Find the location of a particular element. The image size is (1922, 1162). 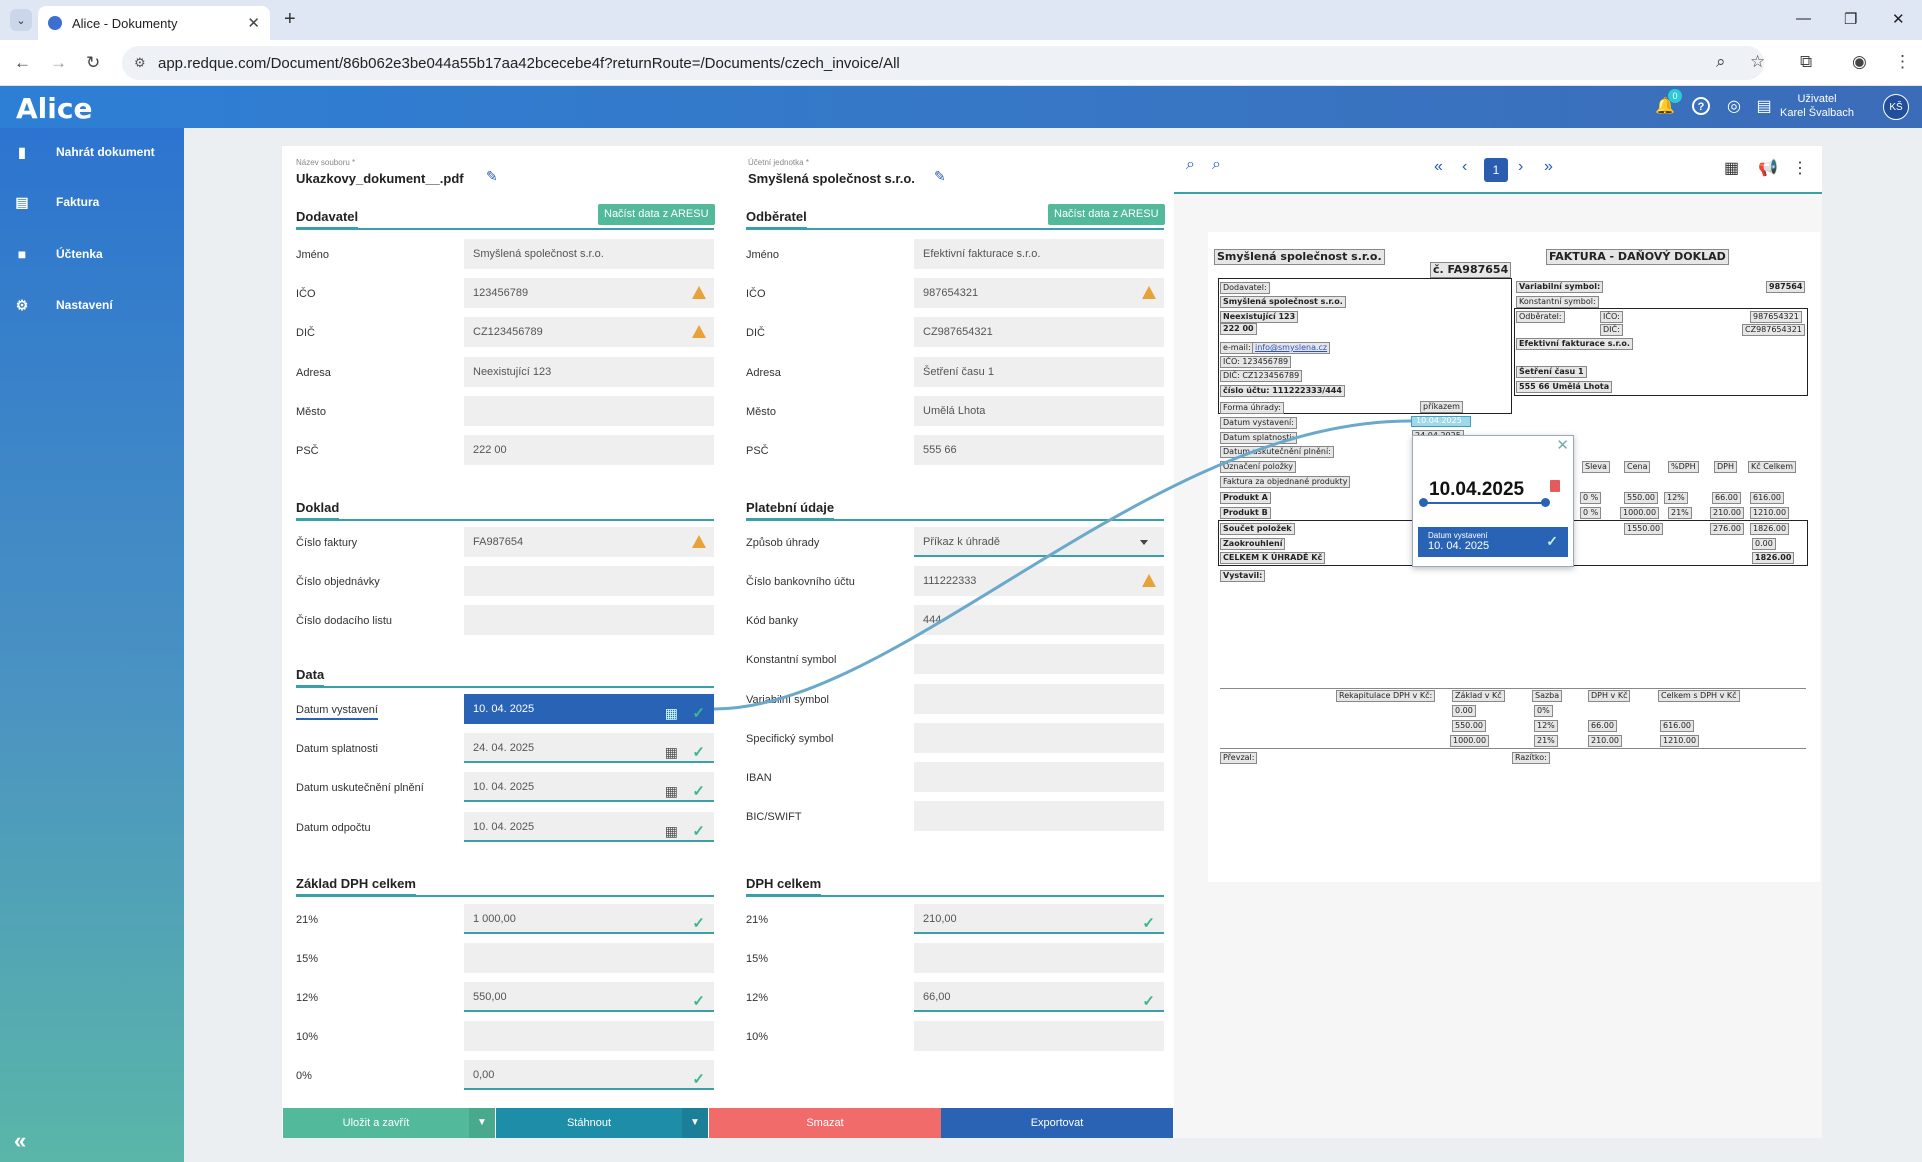

restore-icon: ❐ is located at coordinates (1851, 19).